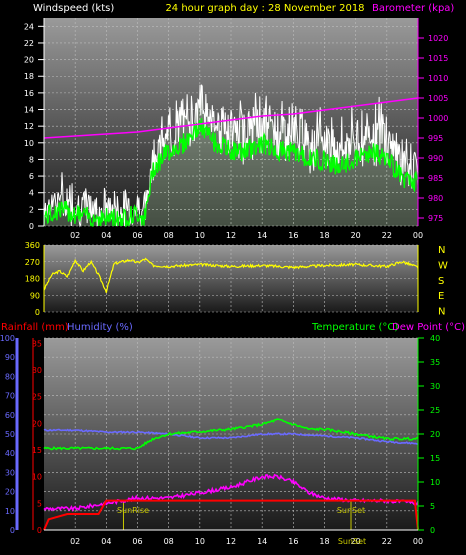  I want to click on direction-y-tick: 360, so click(32, 245).